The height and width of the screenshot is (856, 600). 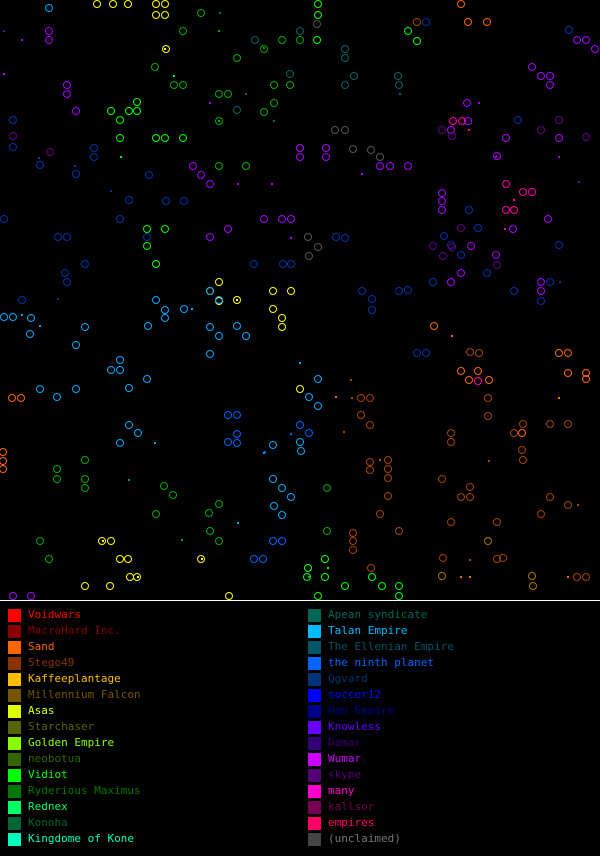 I want to click on legend-item-knowless: Knowless, so click(x=381, y=727).